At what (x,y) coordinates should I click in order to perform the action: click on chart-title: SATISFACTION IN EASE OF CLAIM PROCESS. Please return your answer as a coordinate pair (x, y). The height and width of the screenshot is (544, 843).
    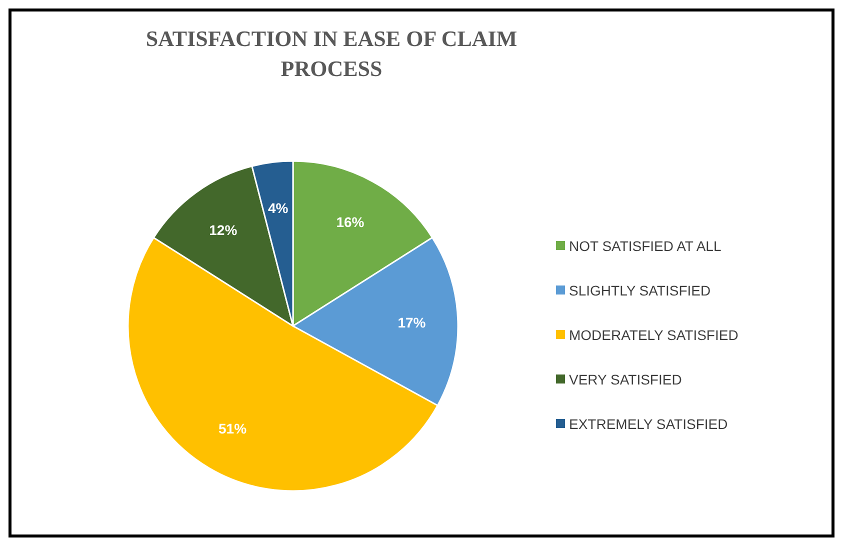
    Looking at the image, I should click on (332, 53).